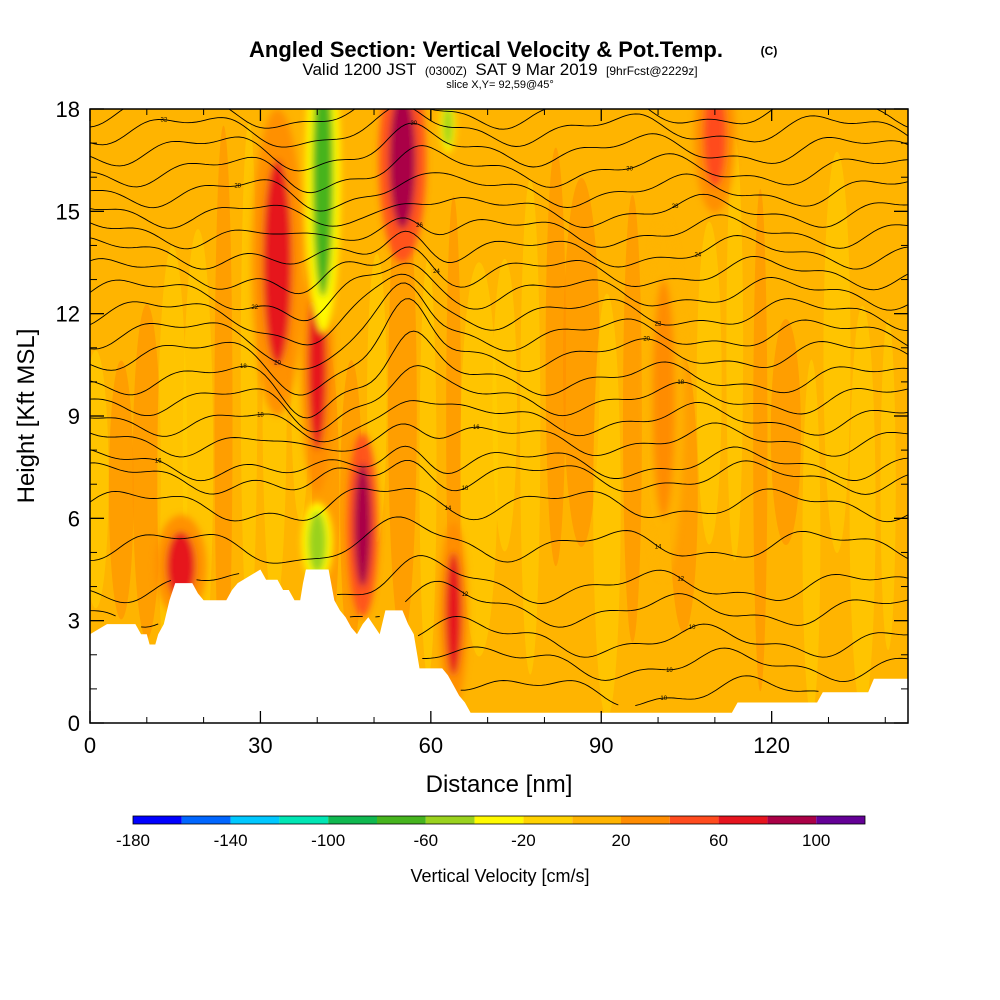  What do you see at coordinates (359, 69) in the screenshot?
I see `subtitle-valid: Valid 1200 JST` at bounding box center [359, 69].